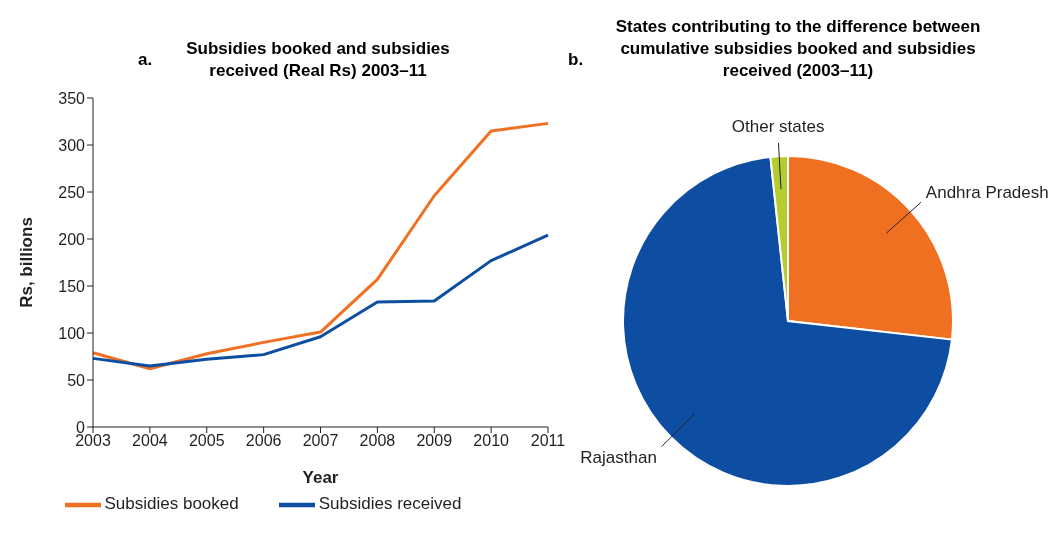 This screenshot has width=1062, height=535. Describe the element at coordinates (987, 192) in the screenshot. I see `slice-label: Andhra Pradesh` at that location.